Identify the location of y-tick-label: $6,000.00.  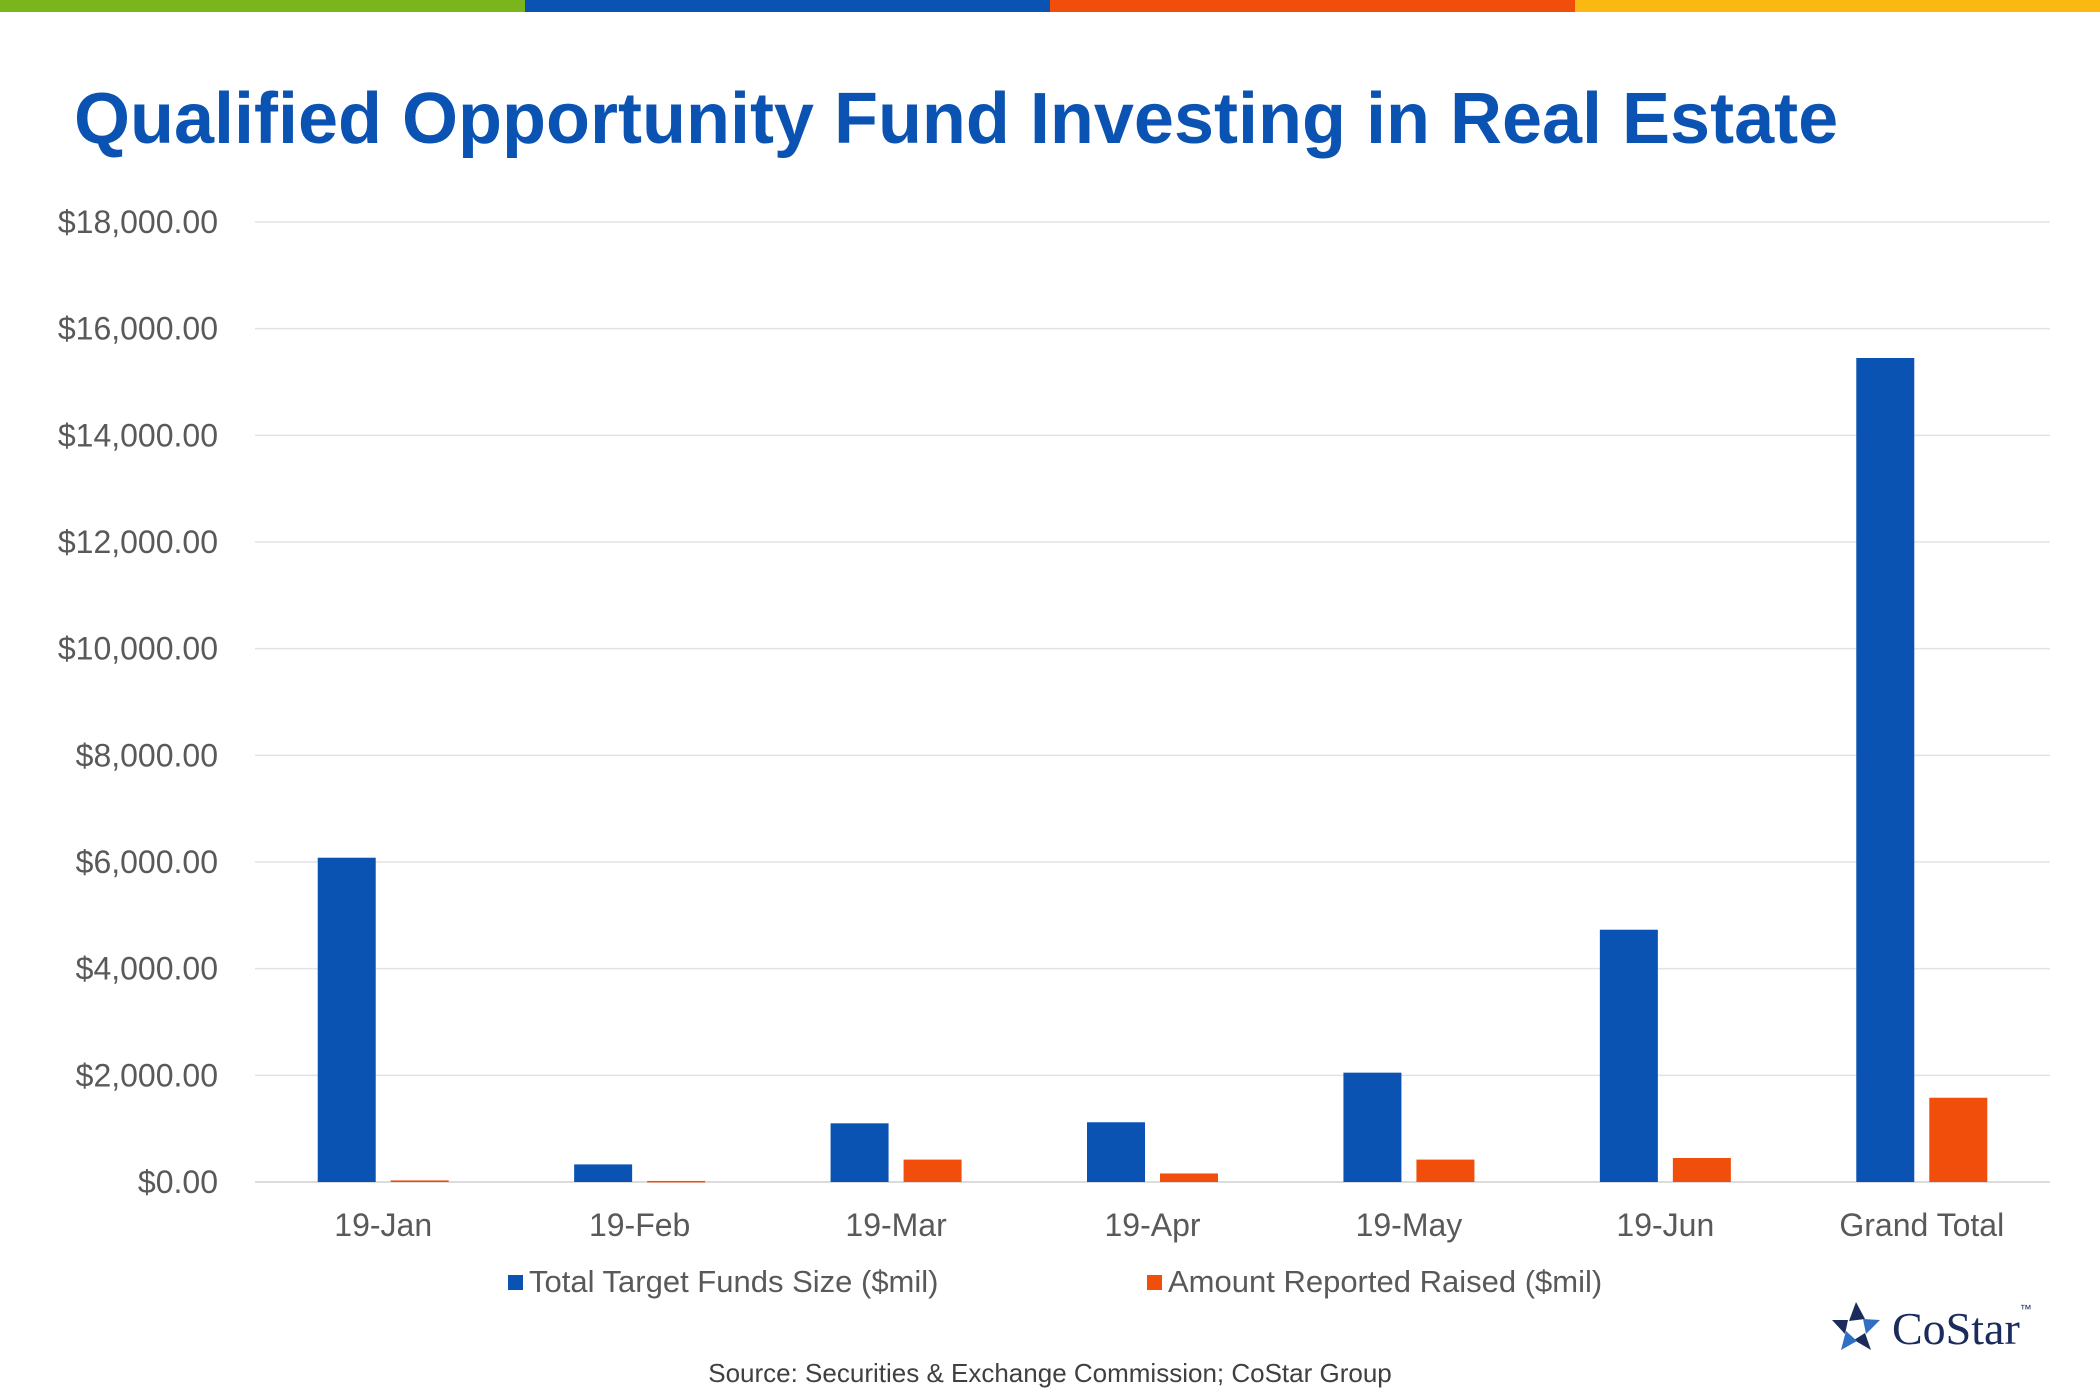
(147, 862).